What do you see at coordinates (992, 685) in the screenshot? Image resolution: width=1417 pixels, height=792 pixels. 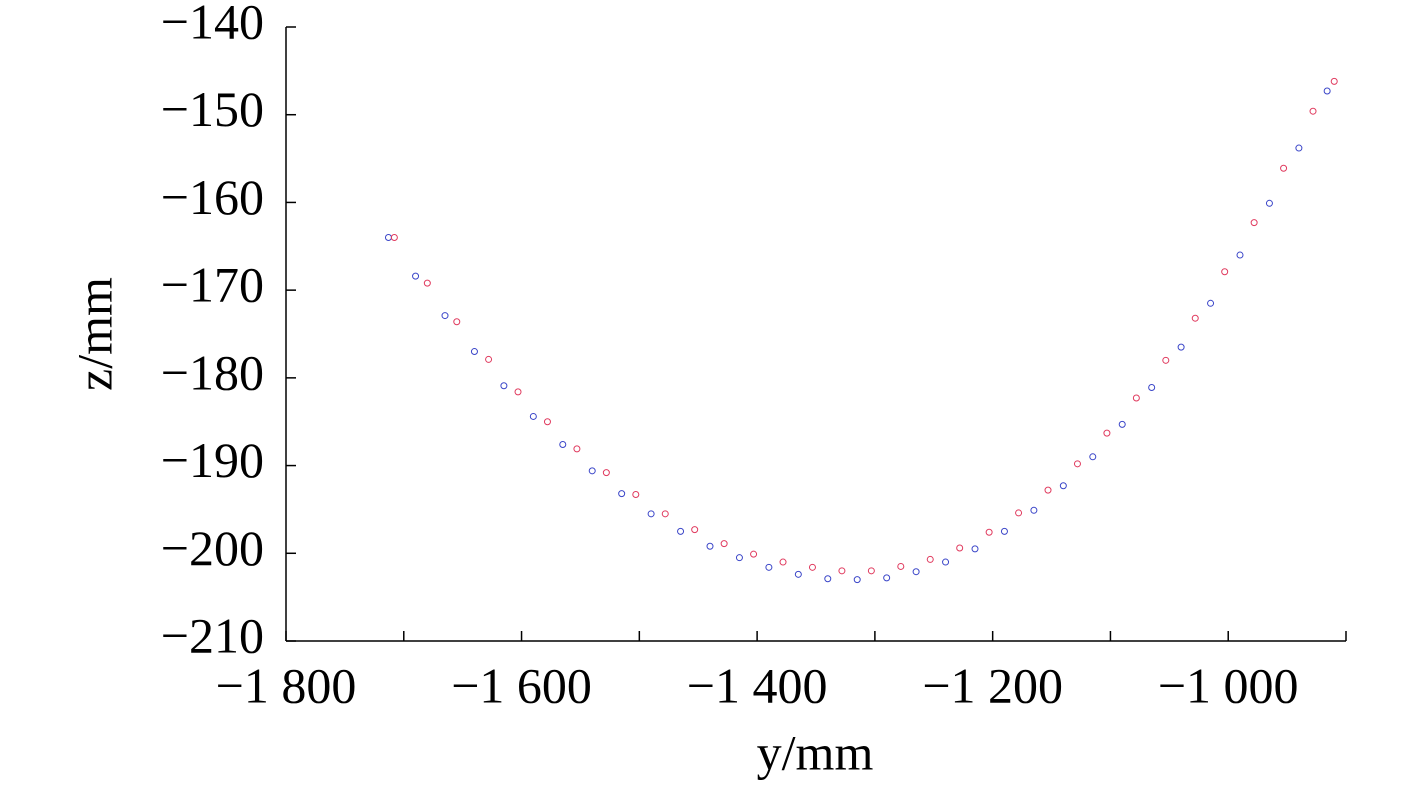 I see `x-tick-label: −1 200` at bounding box center [992, 685].